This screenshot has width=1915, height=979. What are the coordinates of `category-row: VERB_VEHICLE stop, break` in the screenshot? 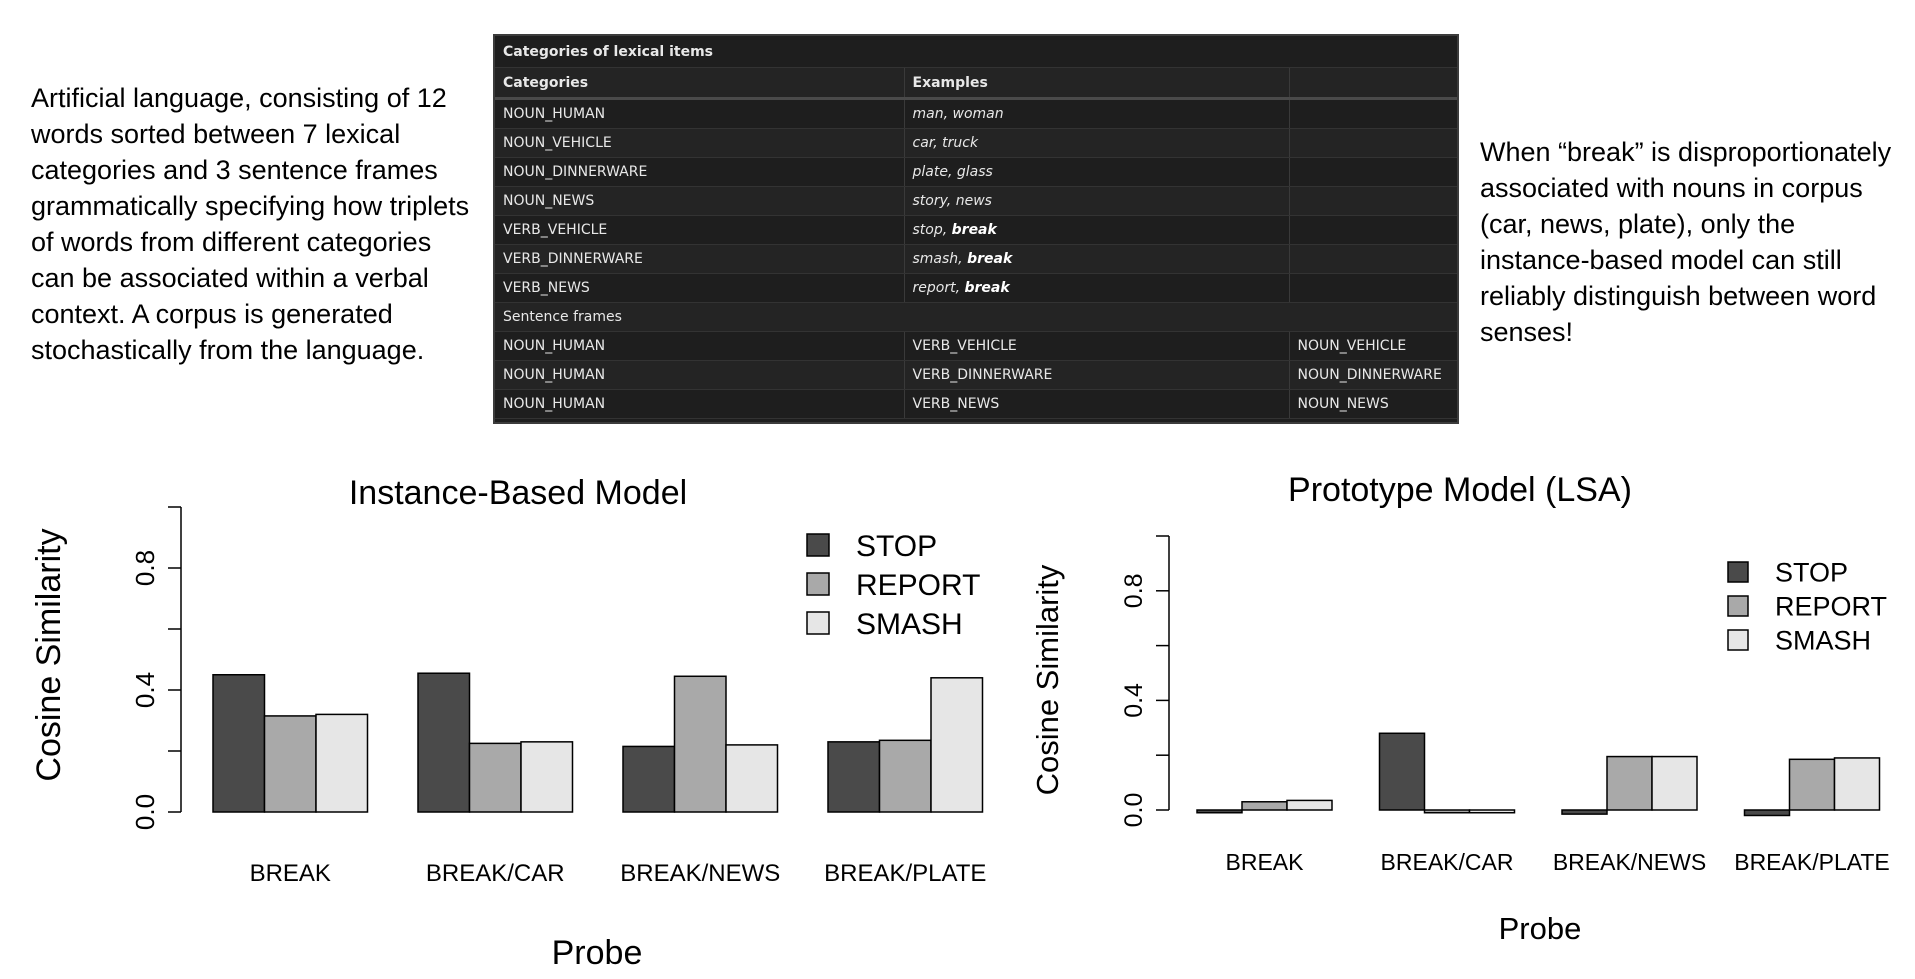 It's located at (976, 230).